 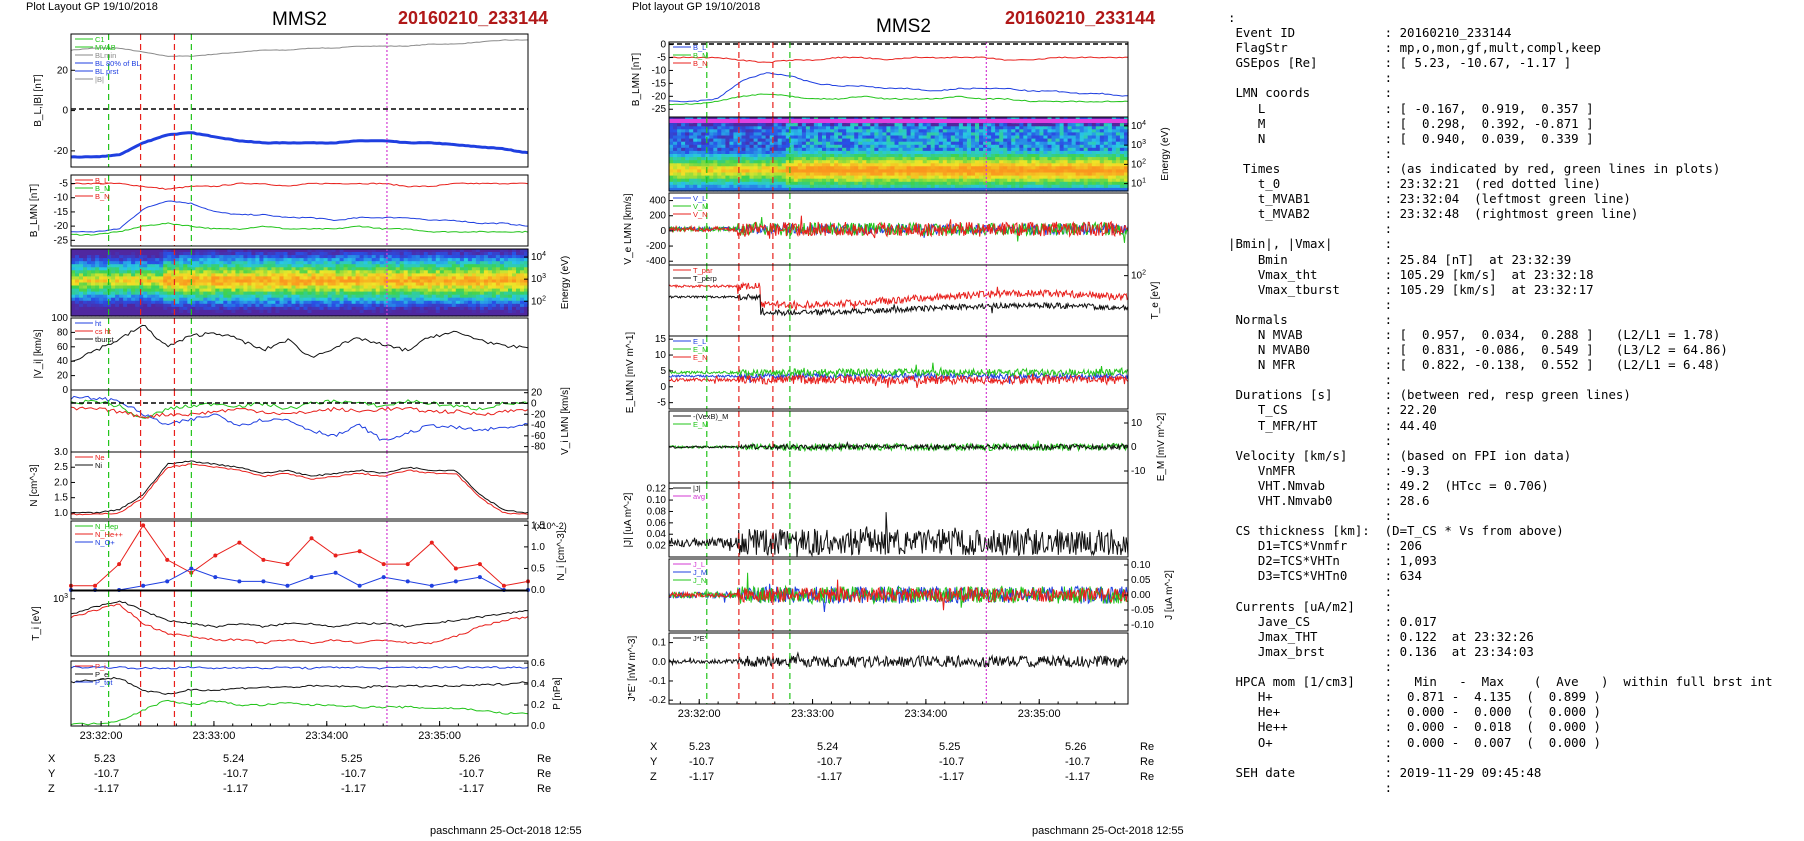 I want to click on y-axis-label: B_LMN [nT], so click(x=636, y=80).